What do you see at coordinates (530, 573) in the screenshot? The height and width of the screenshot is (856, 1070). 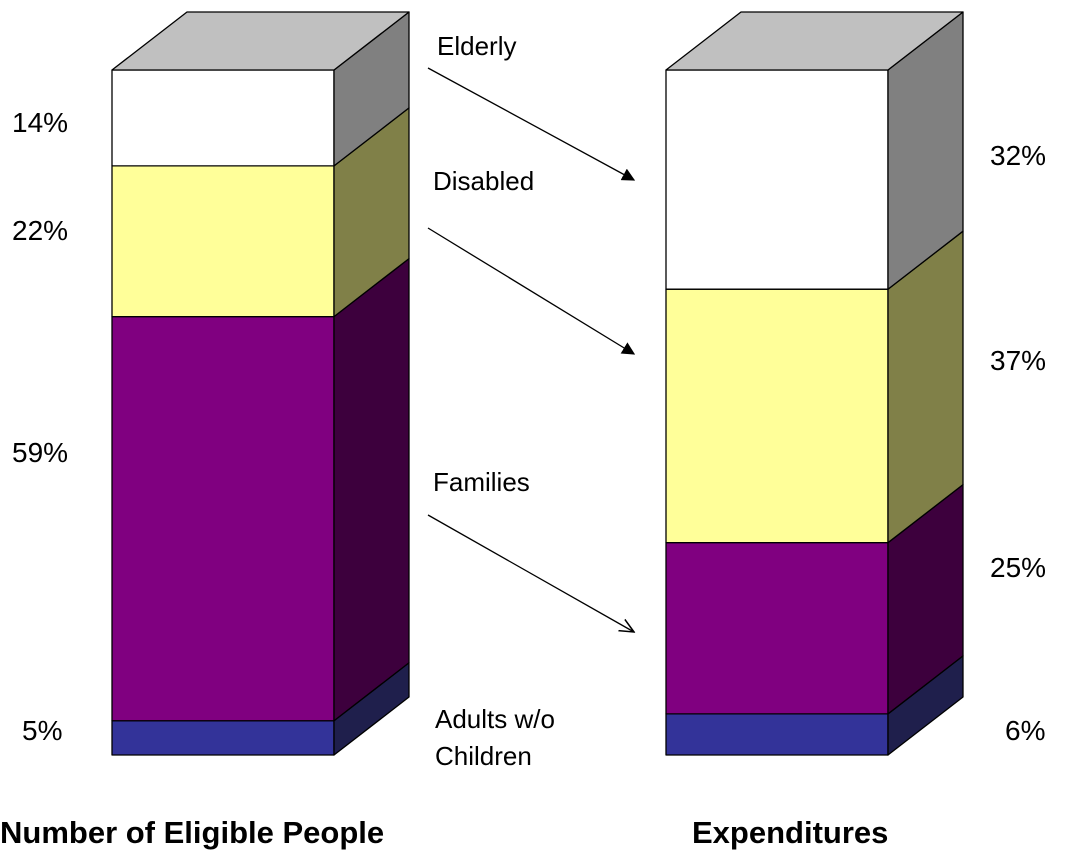 I see `arrow-families` at bounding box center [530, 573].